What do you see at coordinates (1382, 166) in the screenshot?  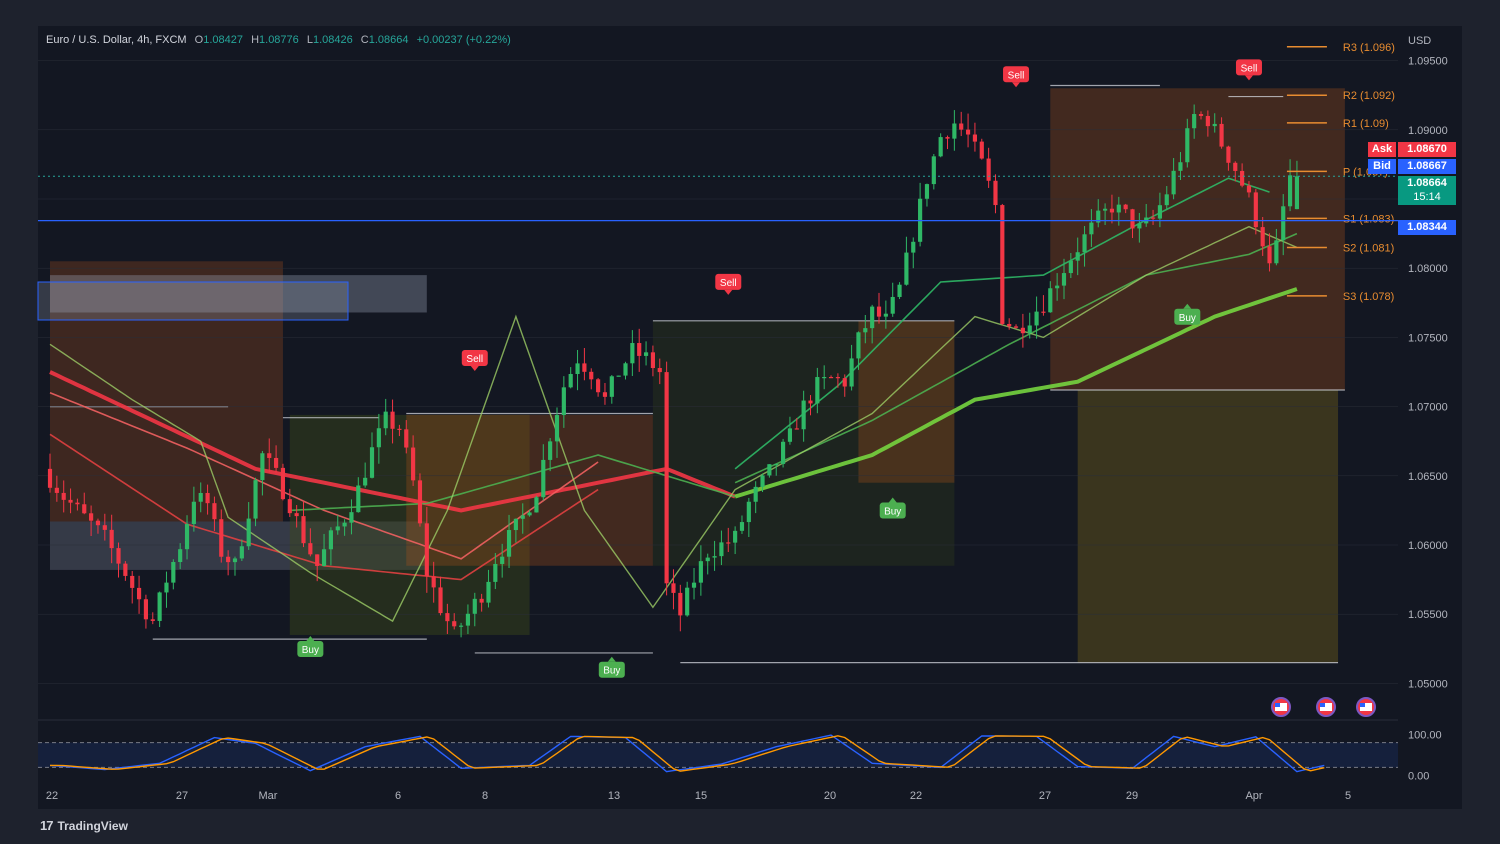 I see `bid-label: Bid` at bounding box center [1382, 166].